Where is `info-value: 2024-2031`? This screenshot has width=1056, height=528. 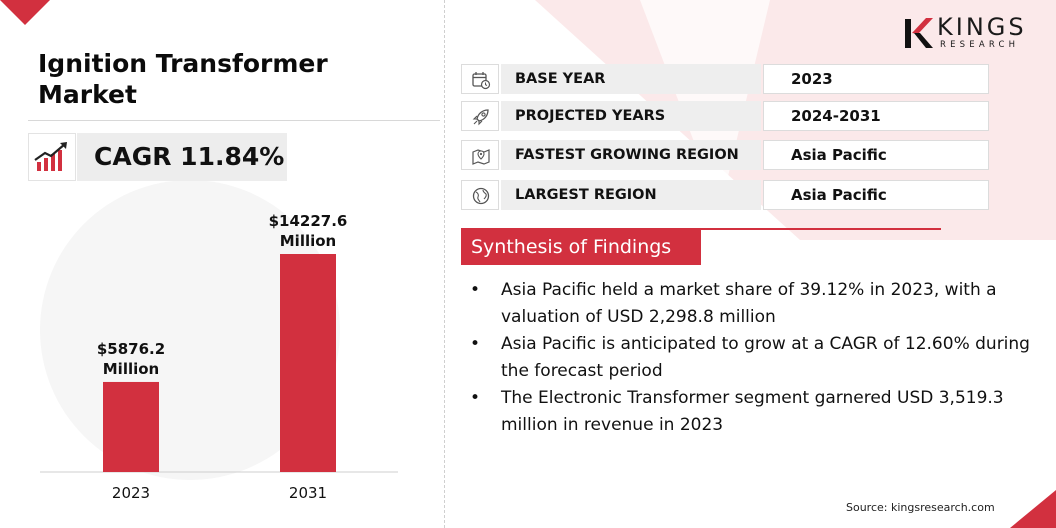
info-value: 2024-2031 is located at coordinates (836, 116).